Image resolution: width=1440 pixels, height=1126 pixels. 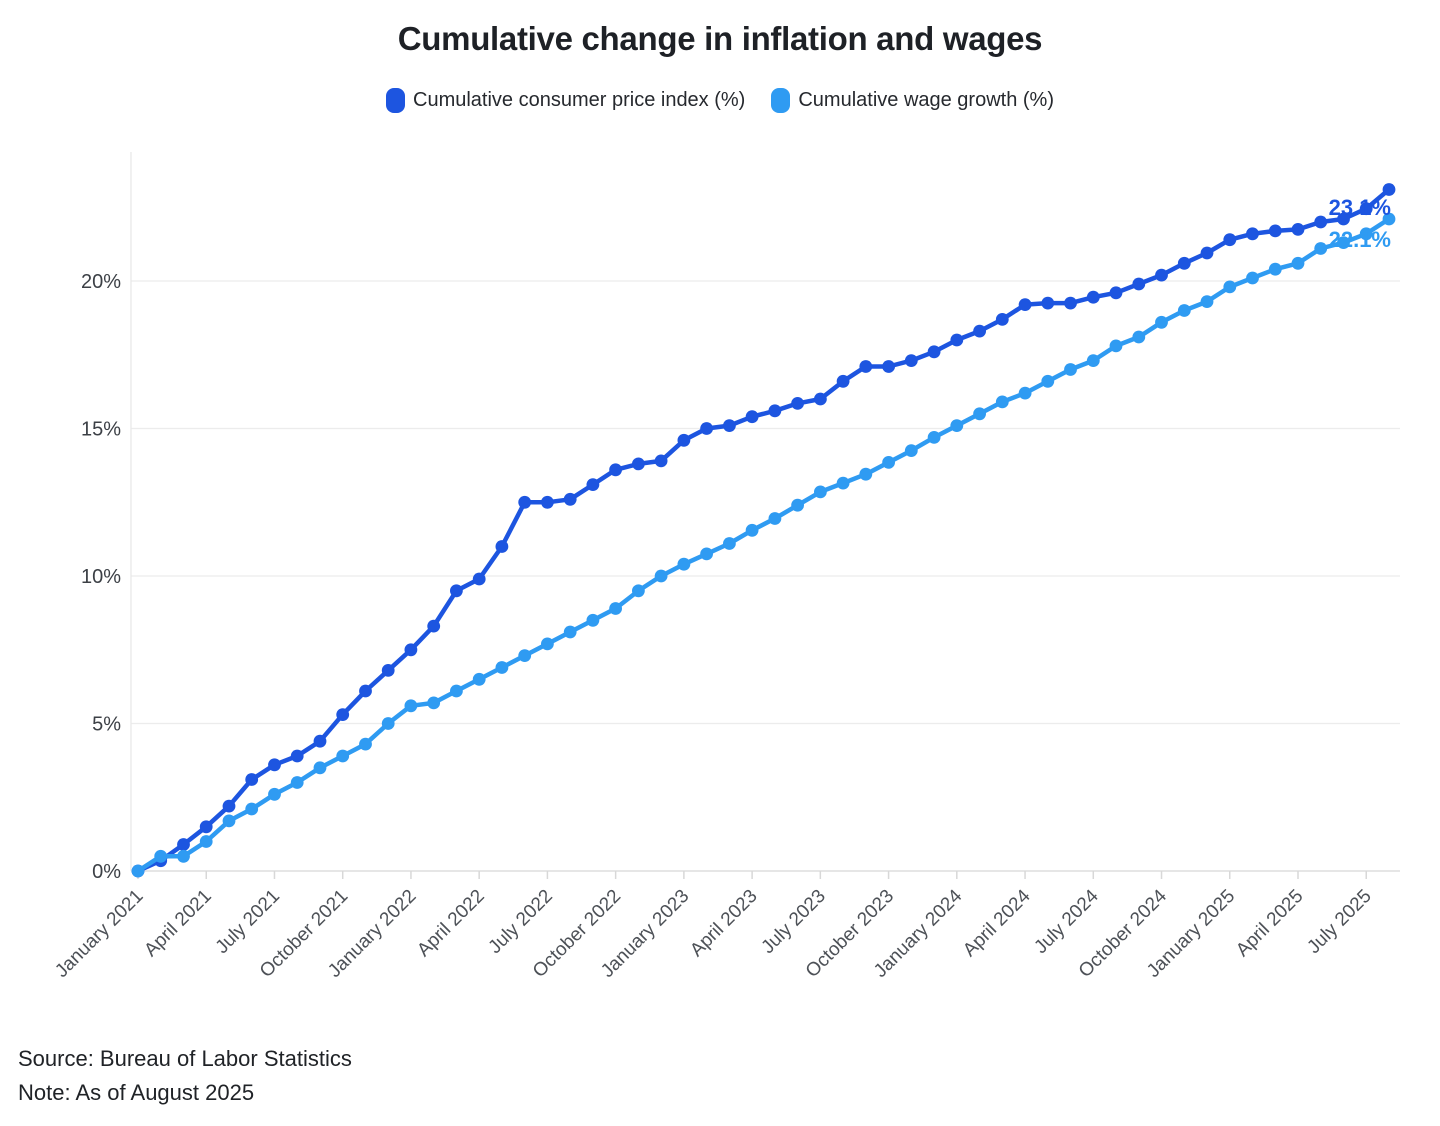 What do you see at coordinates (1269, 923) in the screenshot?
I see `svg-text: April 2025` at bounding box center [1269, 923].